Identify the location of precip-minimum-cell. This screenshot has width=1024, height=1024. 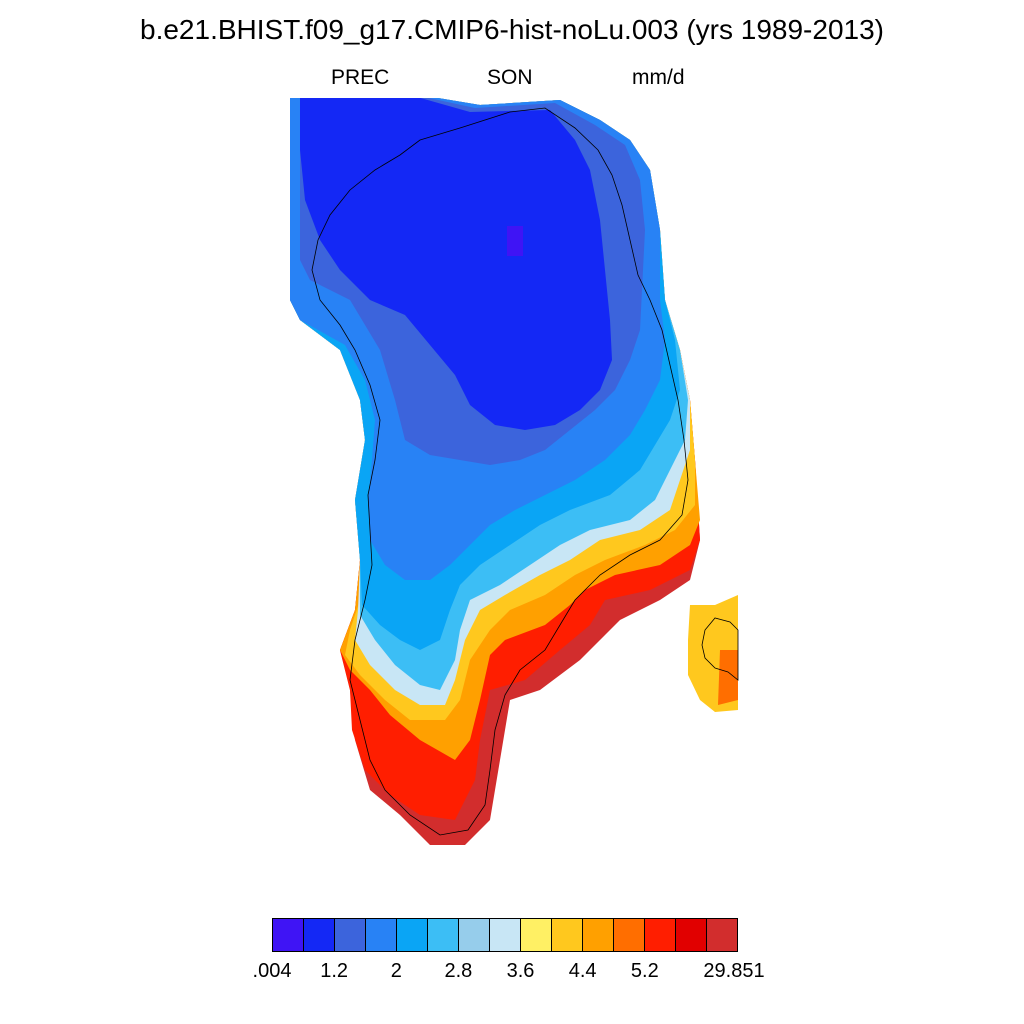
(515, 241).